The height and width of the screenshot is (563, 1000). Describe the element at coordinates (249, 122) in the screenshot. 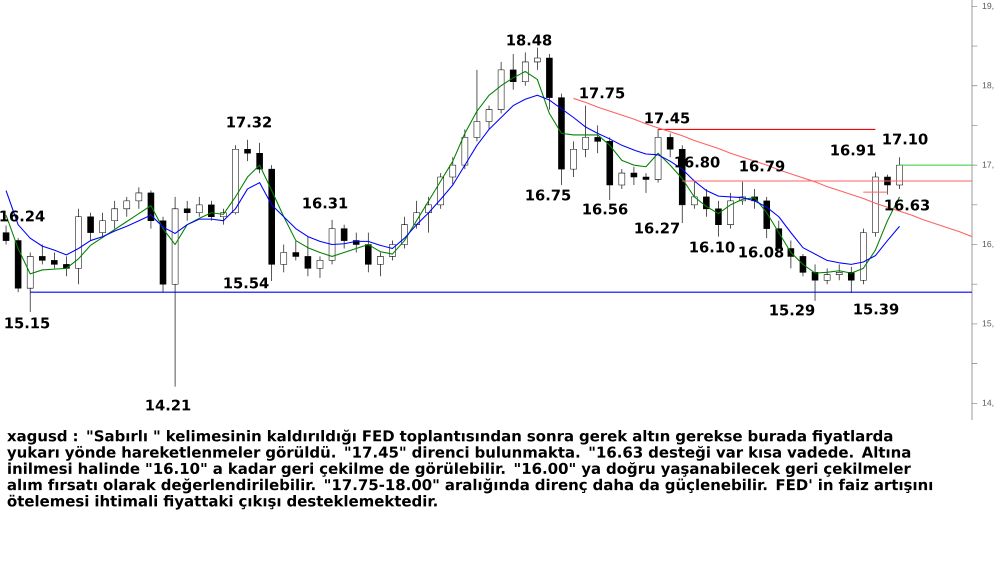

I see `annotation: 17.32` at that location.